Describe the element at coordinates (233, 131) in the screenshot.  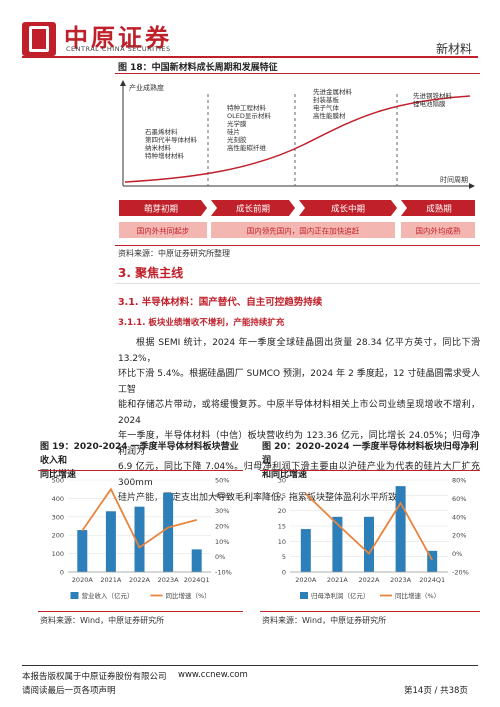
I see `fig18-s2-item: 硅片` at that location.